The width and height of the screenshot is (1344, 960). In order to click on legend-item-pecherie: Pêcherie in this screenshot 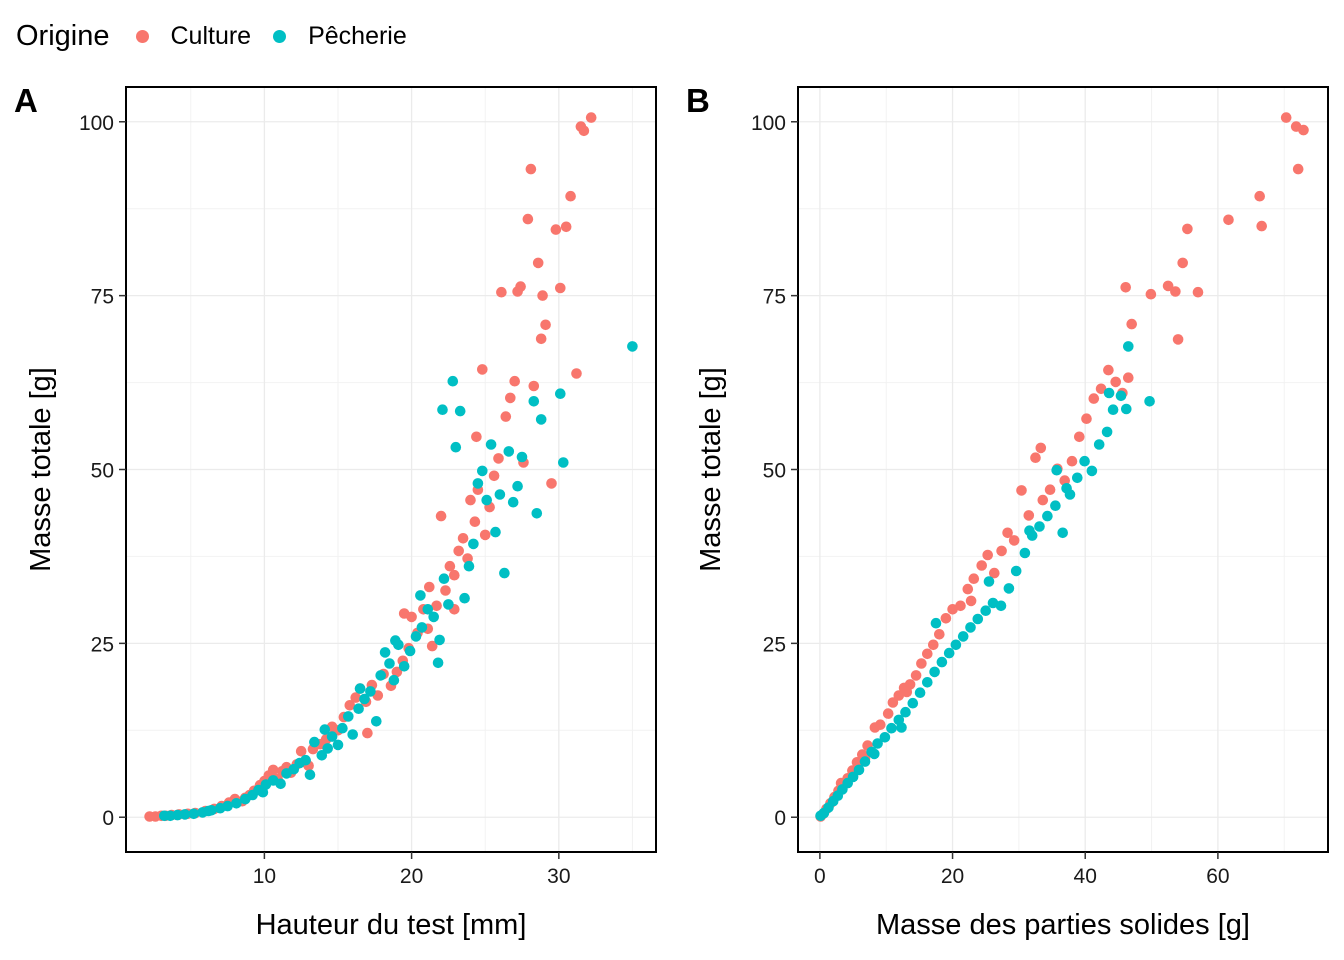, I will do `click(340, 36)`.